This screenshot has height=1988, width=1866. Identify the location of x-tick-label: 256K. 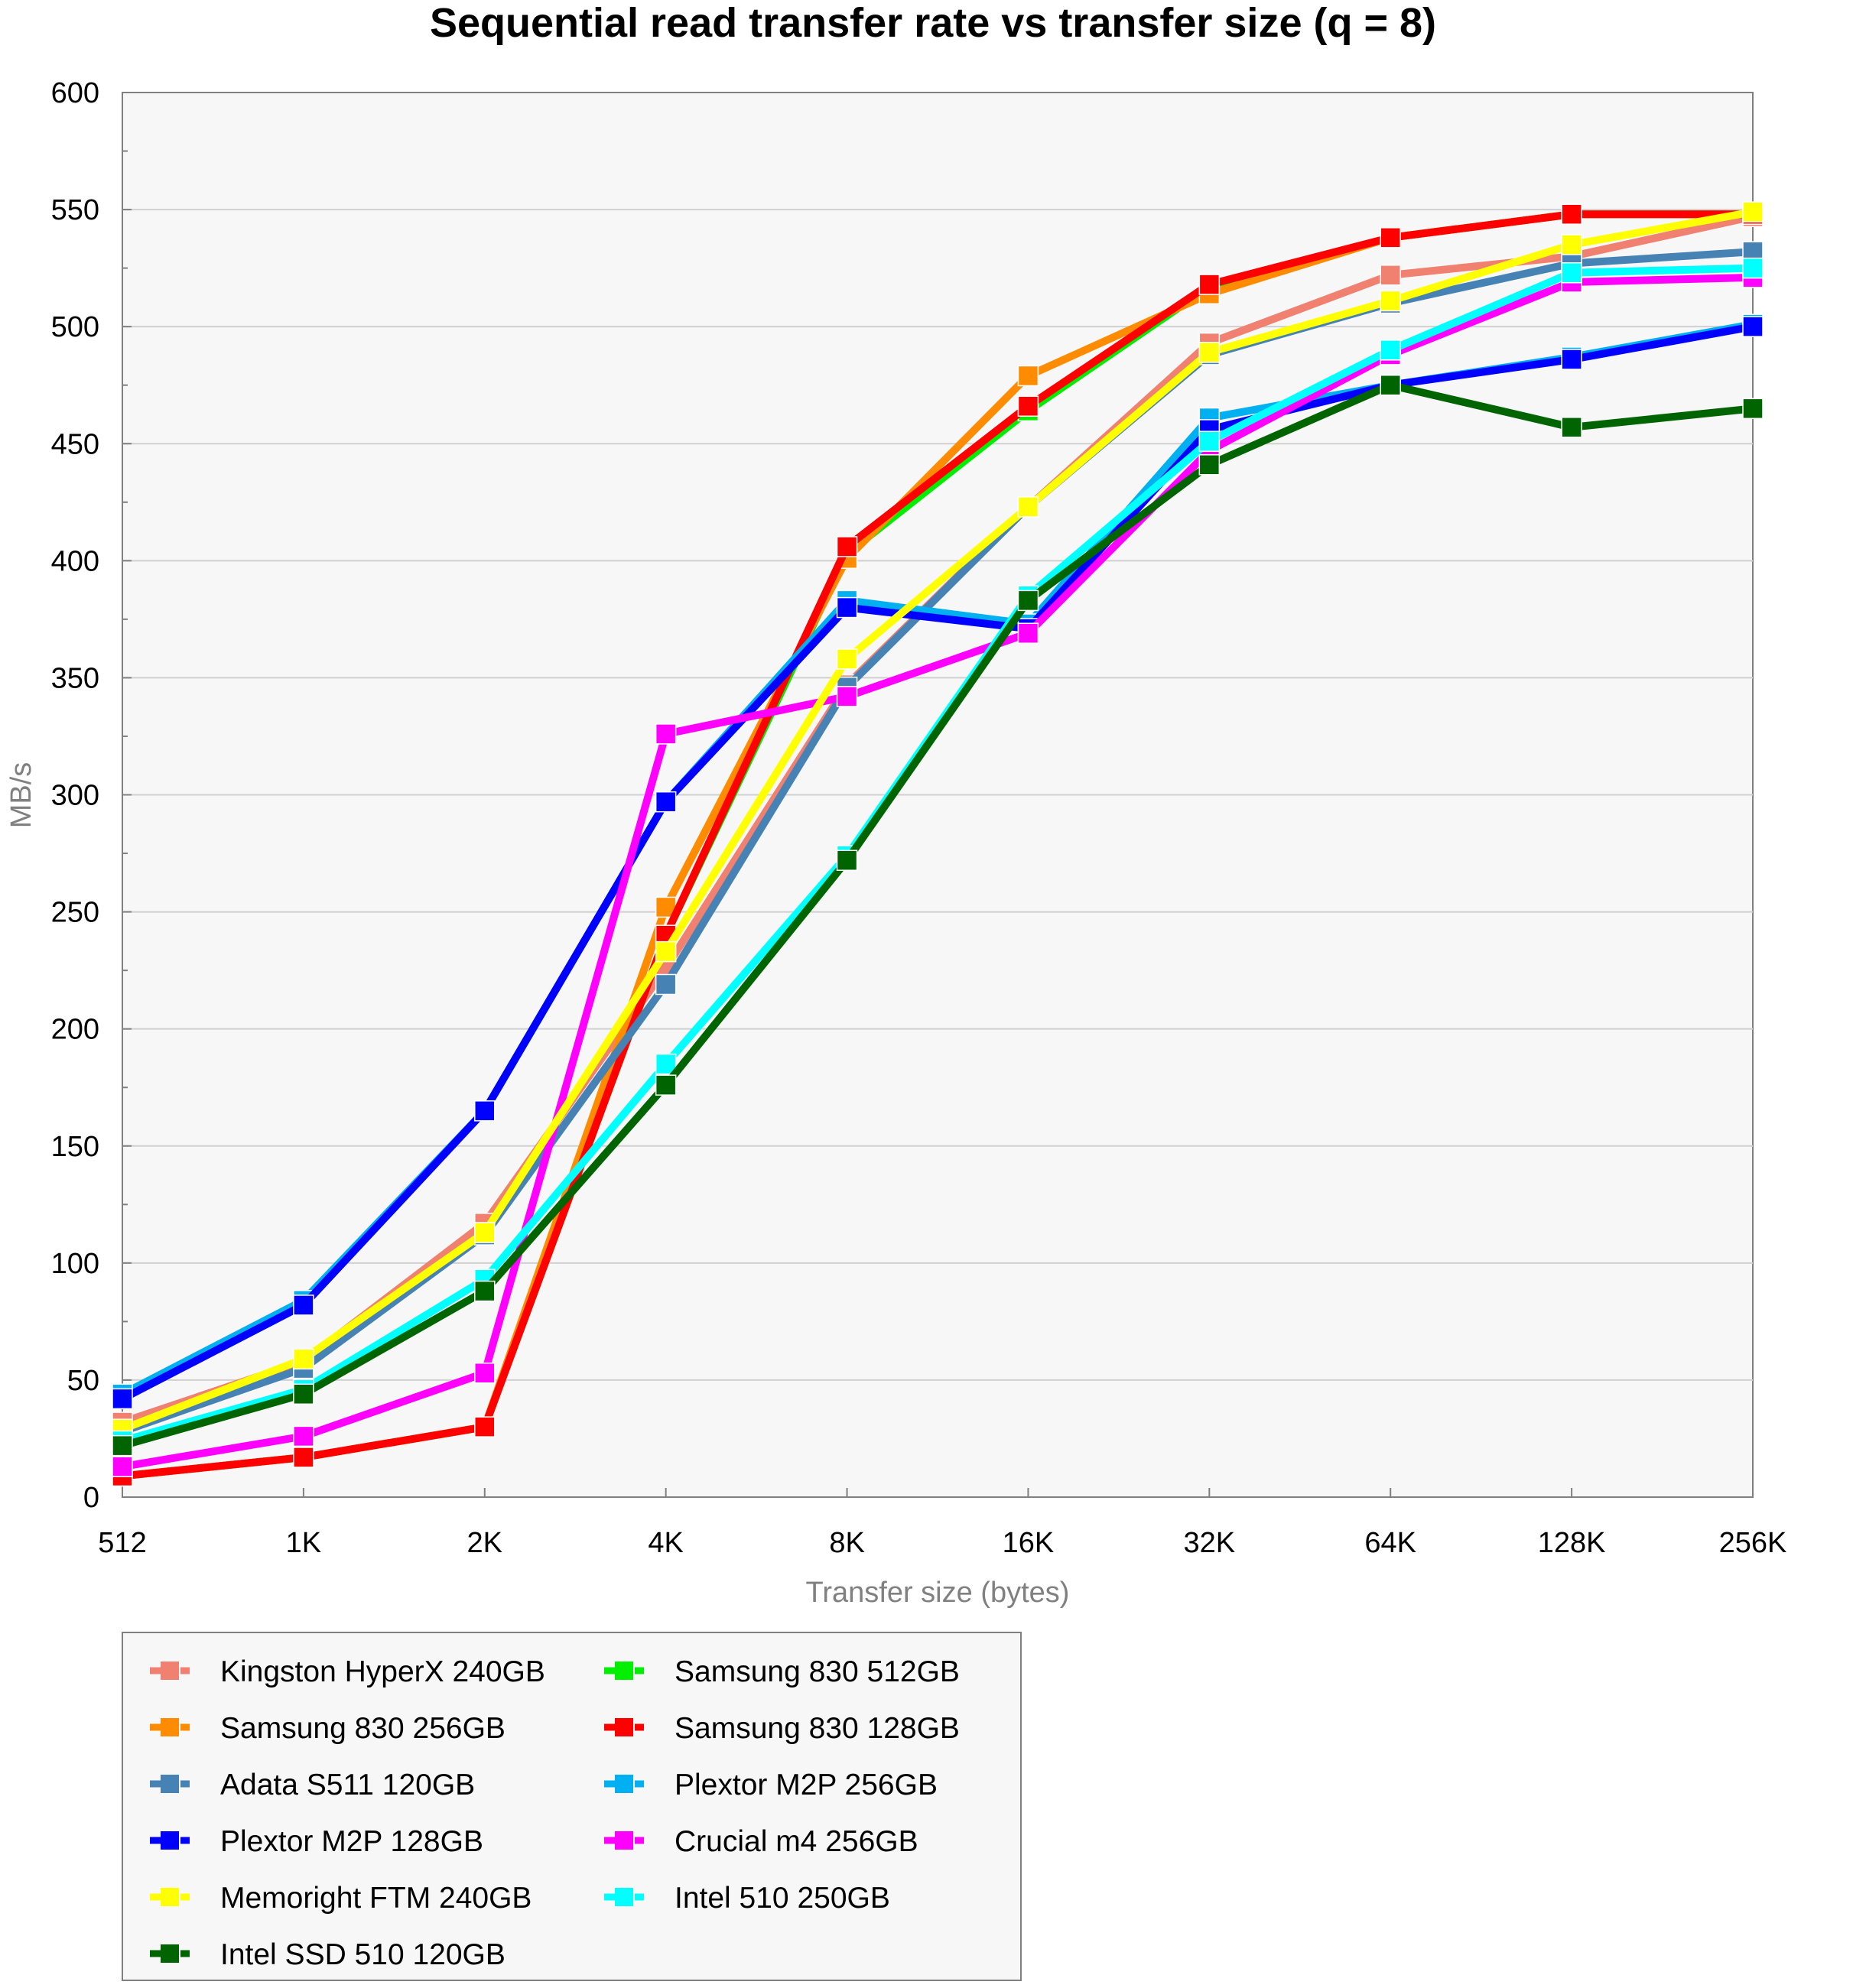
(1753, 1543).